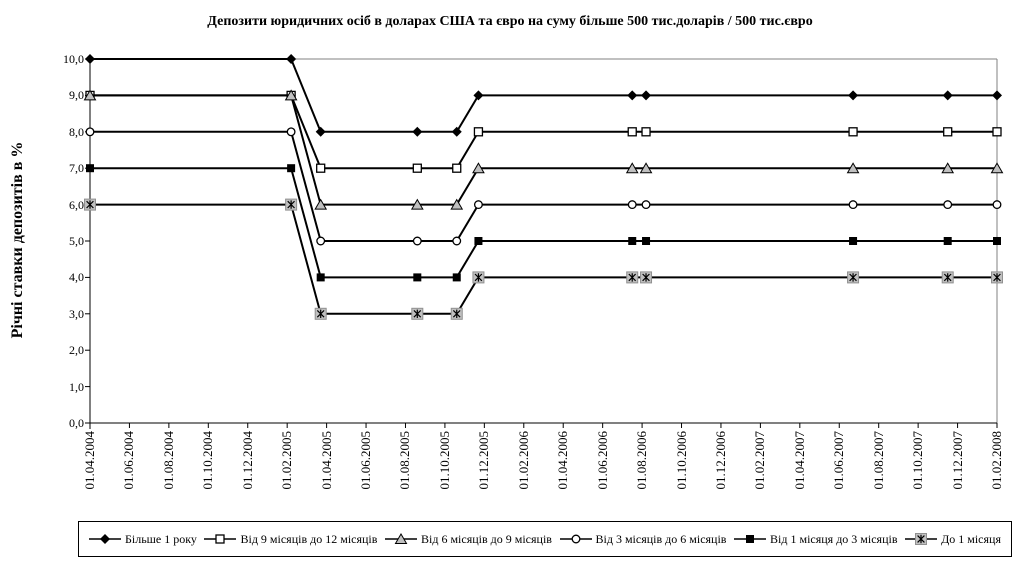  What do you see at coordinates (247, 460) in the screenshot?
I see `x-tick-label: 01.12.2004` at bounding box center [247, 460].